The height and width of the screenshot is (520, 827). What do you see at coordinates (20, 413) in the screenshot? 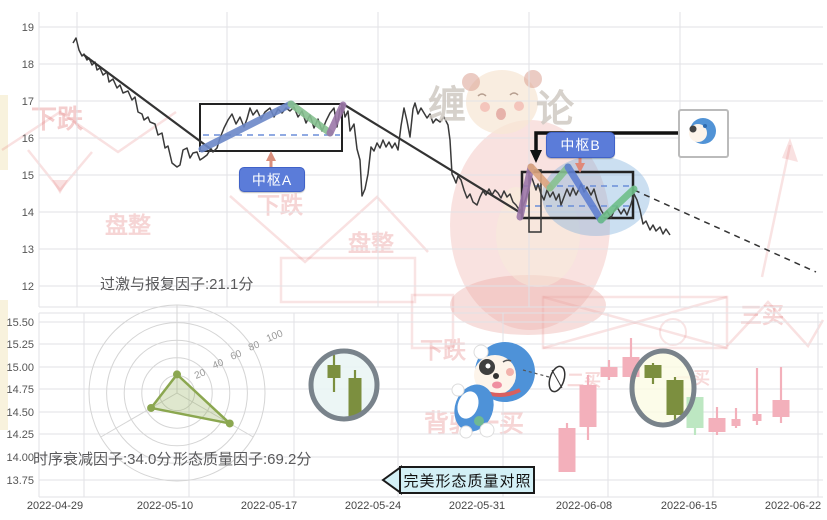
I see `y-axis-tick-label: 14.50` at bounding box center [20, 413].